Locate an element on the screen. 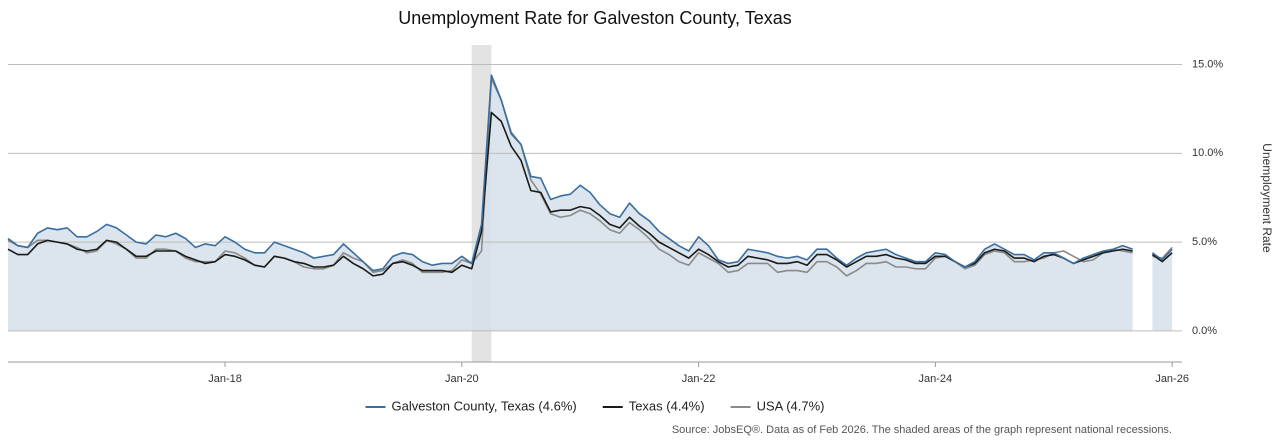  x-tick-label: Jan-20 is located at coordinates (462, 379).